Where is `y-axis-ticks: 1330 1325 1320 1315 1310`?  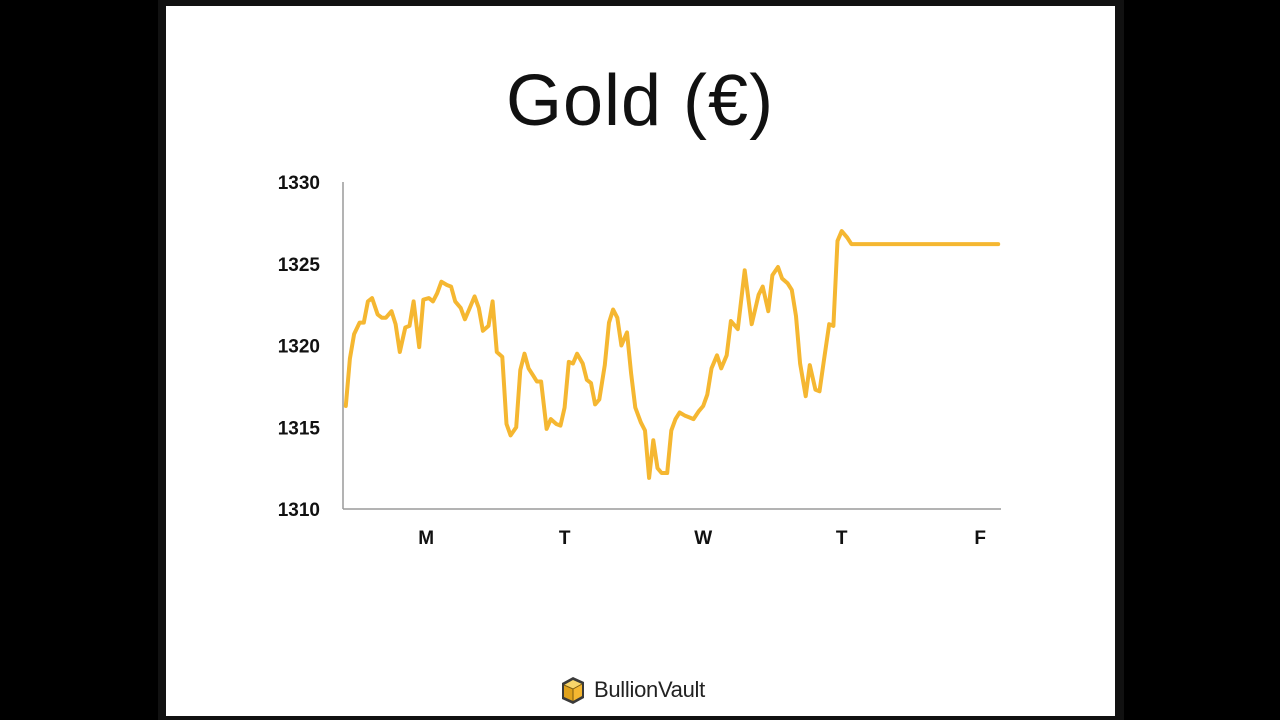
y-axis-ticks: 1330 1325 1320 1315 1310 is located at coordinates (299, 347).